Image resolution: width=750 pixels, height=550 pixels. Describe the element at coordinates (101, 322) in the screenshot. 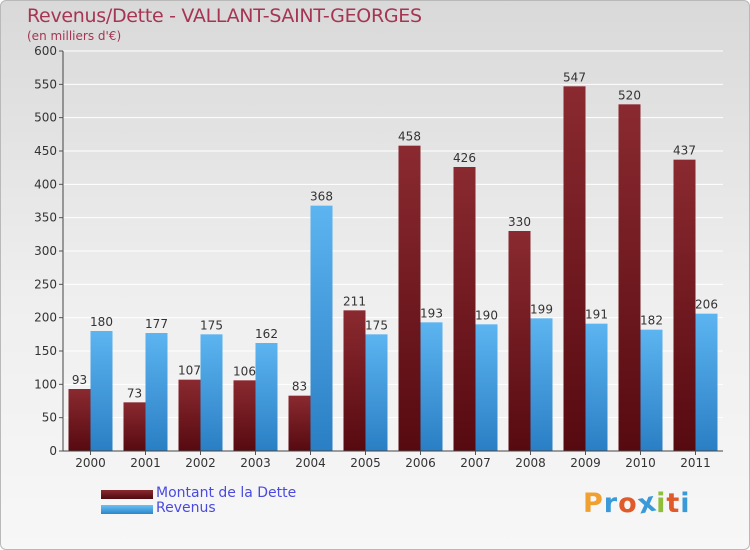

I see `data-label-revenus: 180` at that location.